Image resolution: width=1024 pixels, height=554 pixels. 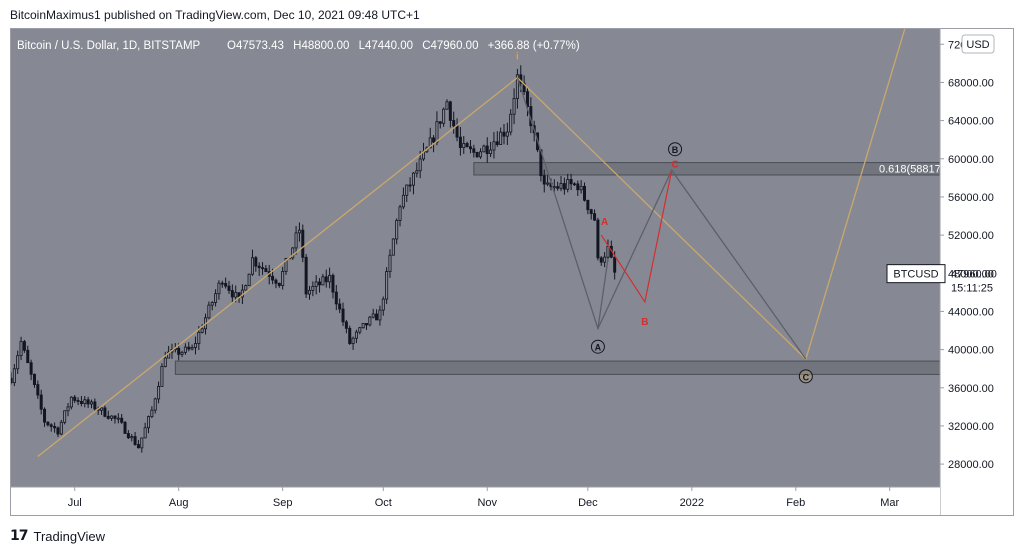 What do you see at coordinates (971, 465) in the screenshot?
I see `price-tick-label: 28000.00` at bounding box center [971, 465].